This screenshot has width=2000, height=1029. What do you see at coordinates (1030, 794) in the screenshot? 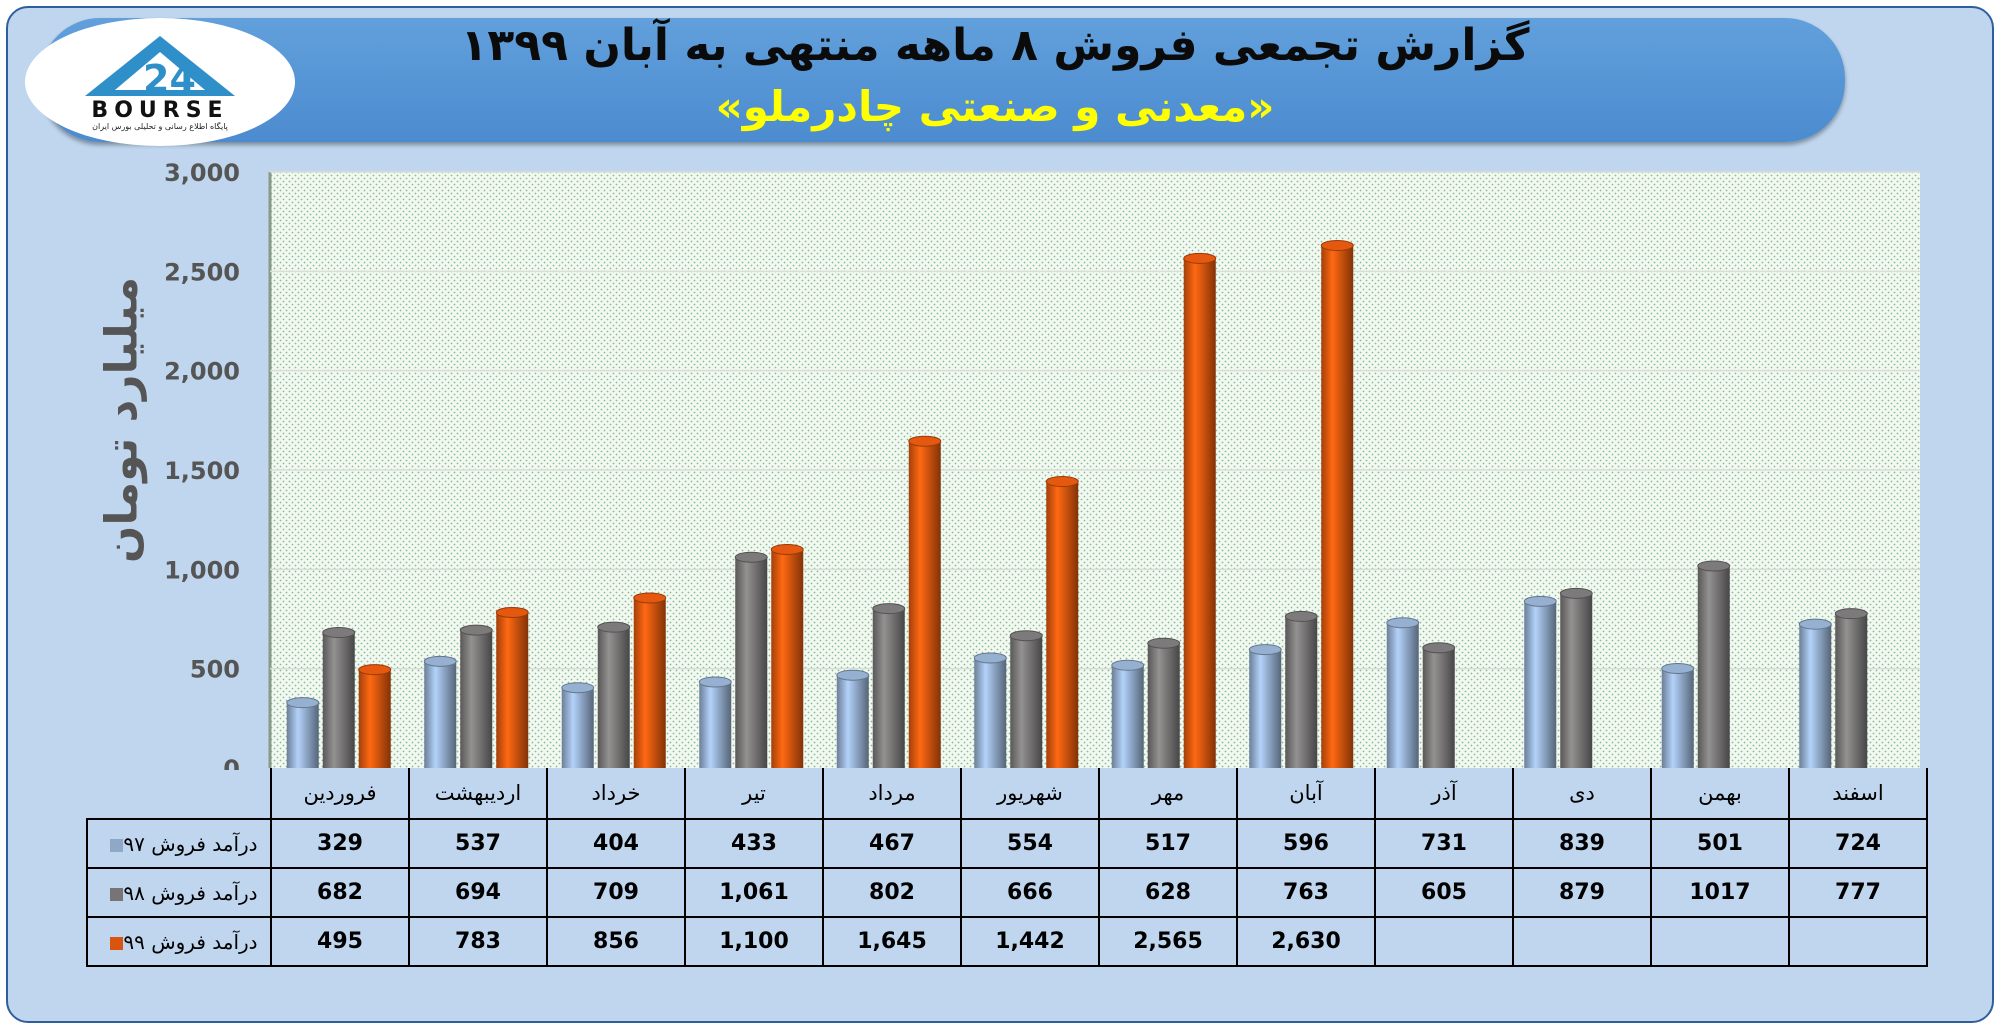
I see `x-tick-label: شهریور` at bounding box center [1030, 794].